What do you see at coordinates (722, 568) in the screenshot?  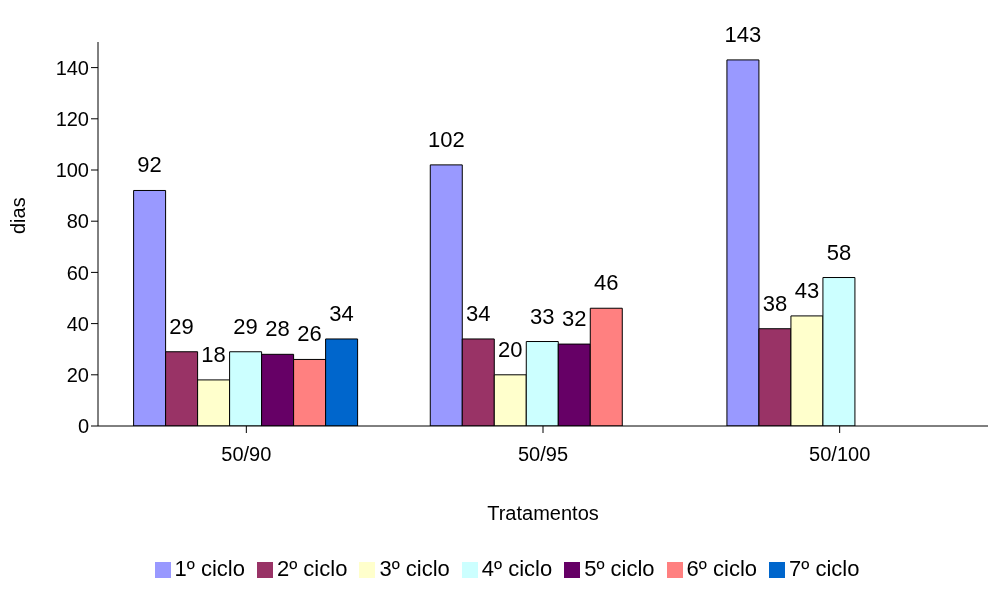 I see `legend-label: 6º ciclo` at bounding box center [722, 568].